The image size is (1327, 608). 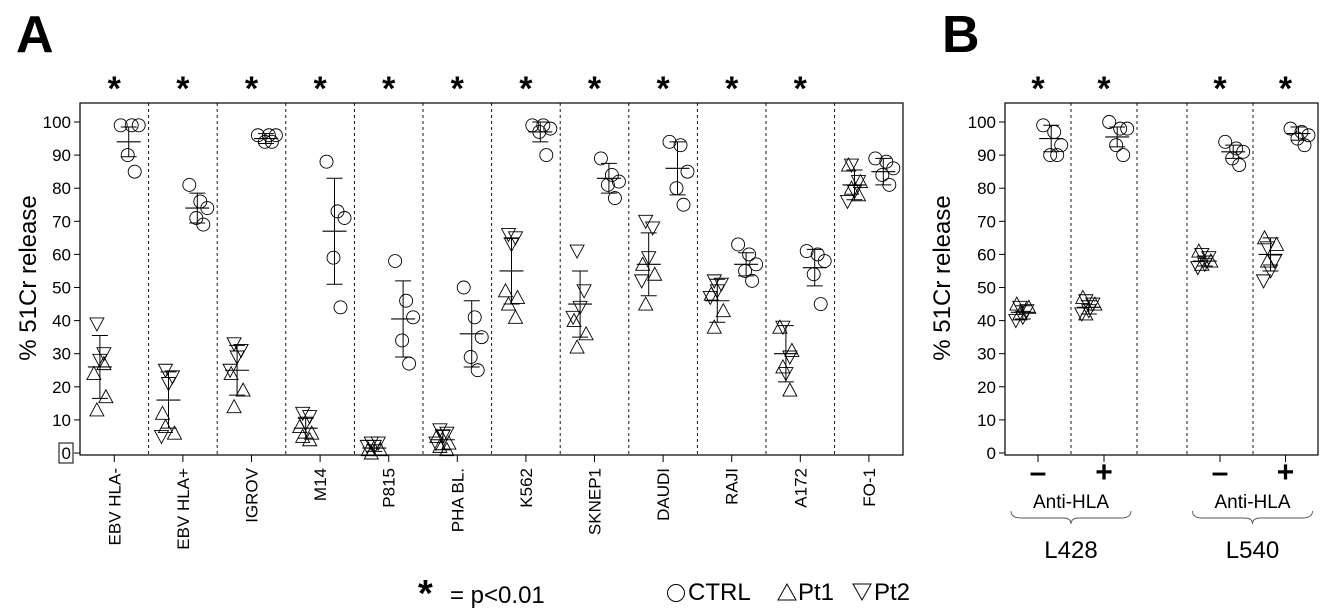 What do you see at coordinates (497, 595) in the screenshot?
I see `footnote-text: = p<0.01` at bounding box center [497, 595].